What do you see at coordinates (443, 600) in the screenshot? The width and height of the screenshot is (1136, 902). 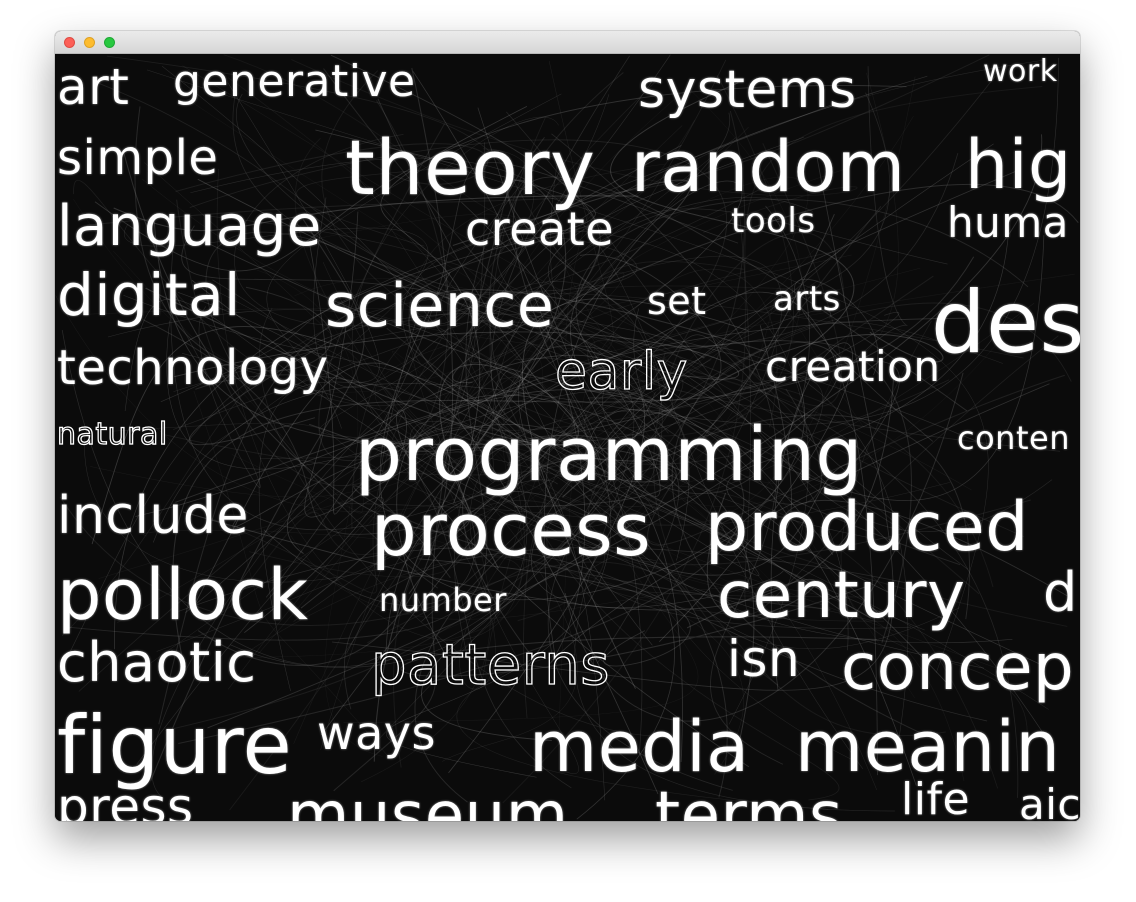 I see `word-number: number` at bounding box center [443, 600].